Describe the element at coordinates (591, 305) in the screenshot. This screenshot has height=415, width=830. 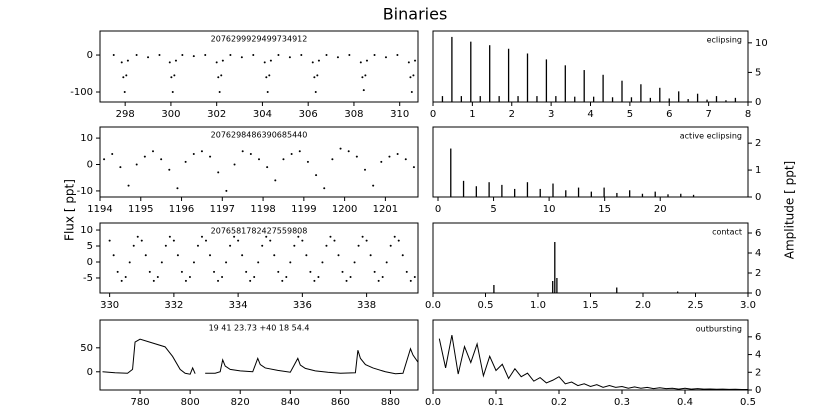
I see `x-tick-label: 1.5` at that location.